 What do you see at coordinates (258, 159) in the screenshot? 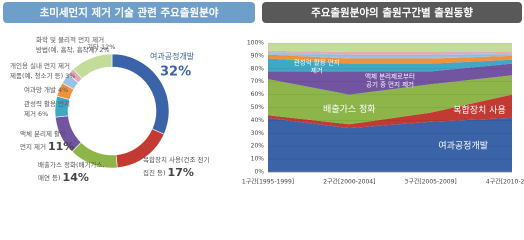
I see `y-tick-label: 10%` at bounding box center [258, 159].